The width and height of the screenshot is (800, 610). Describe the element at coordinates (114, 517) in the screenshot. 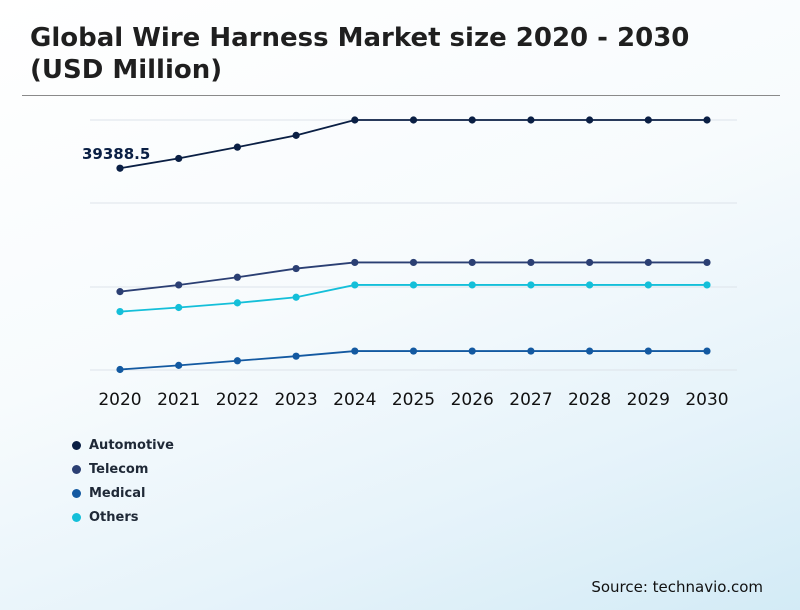

I see `legend-label: Others` at that location.